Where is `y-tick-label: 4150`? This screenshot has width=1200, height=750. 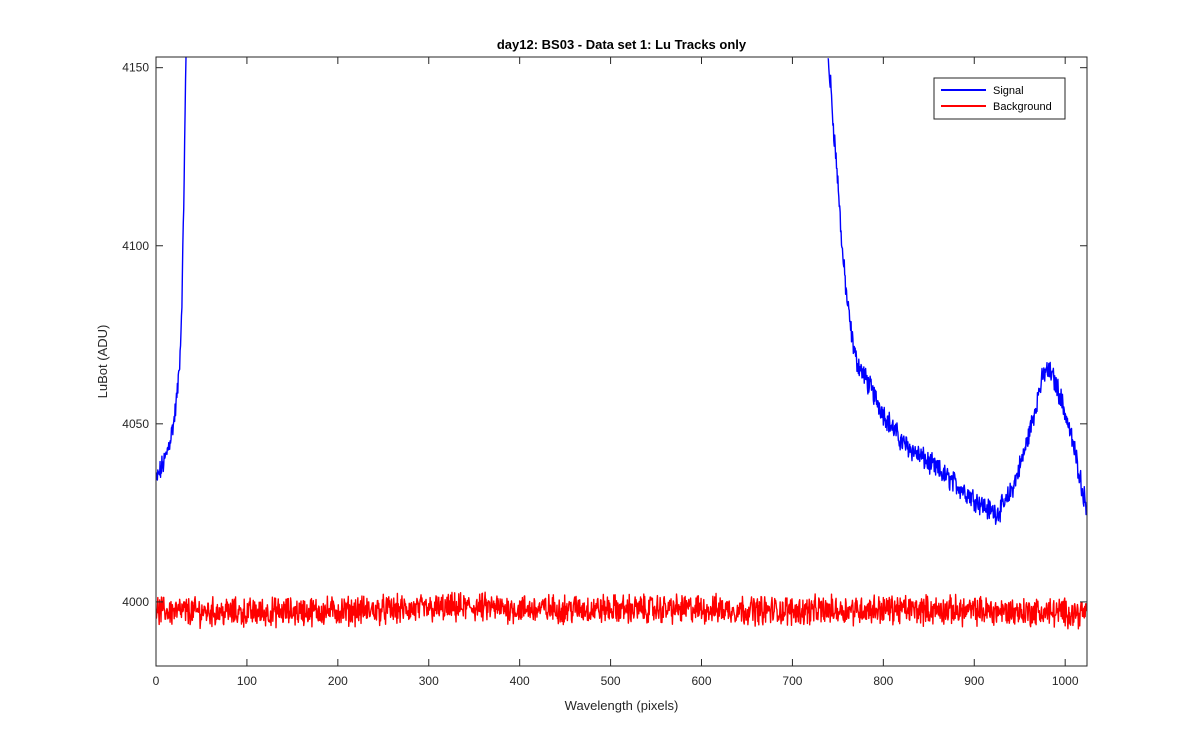 y-tick-label: 4150 is located at coordinates (135, 68).